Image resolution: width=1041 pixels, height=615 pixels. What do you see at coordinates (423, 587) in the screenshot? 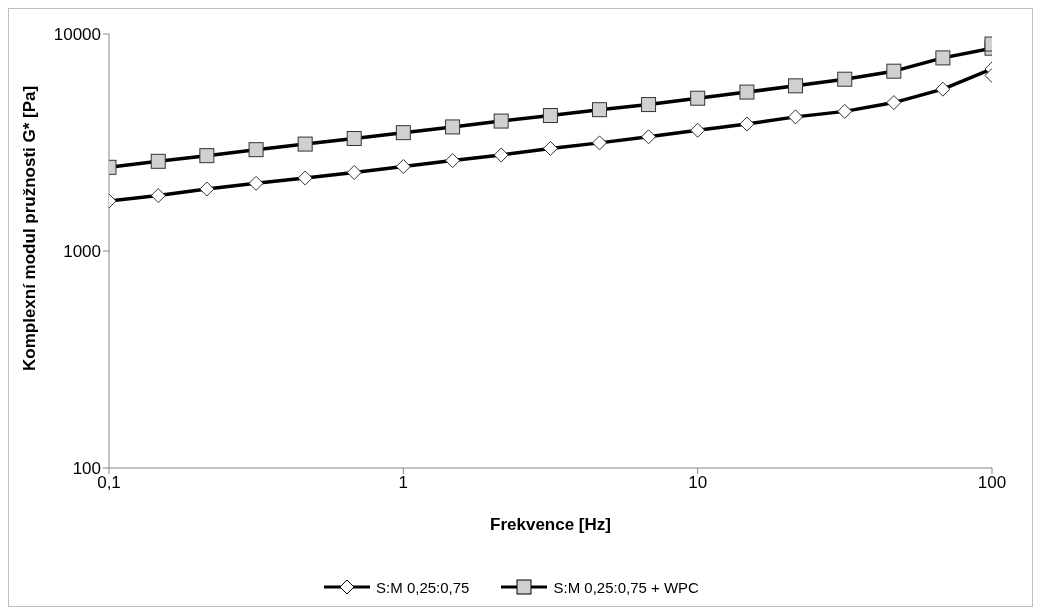
I see `legend-label: S:M 0,25:0,75` at bounding box center [423, 587].